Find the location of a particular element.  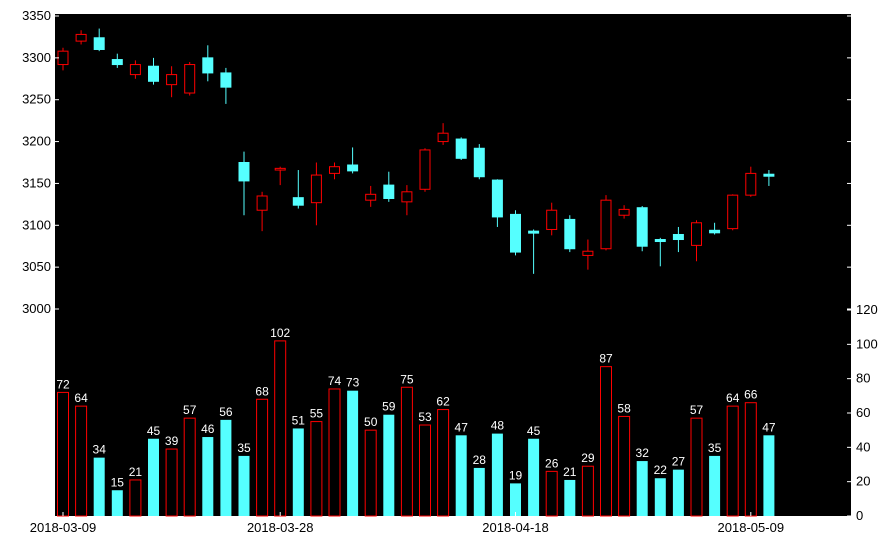

volume-label: 15 is located at coordinates (118, 482).